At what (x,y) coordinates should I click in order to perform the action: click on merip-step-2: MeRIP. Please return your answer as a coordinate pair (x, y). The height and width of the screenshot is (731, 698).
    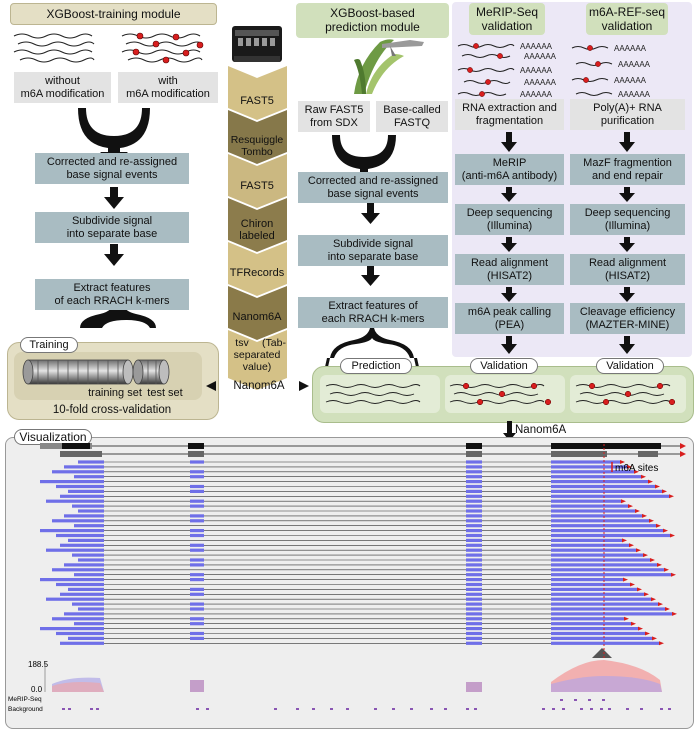
    Looking at the image, I should click on (509, 163).